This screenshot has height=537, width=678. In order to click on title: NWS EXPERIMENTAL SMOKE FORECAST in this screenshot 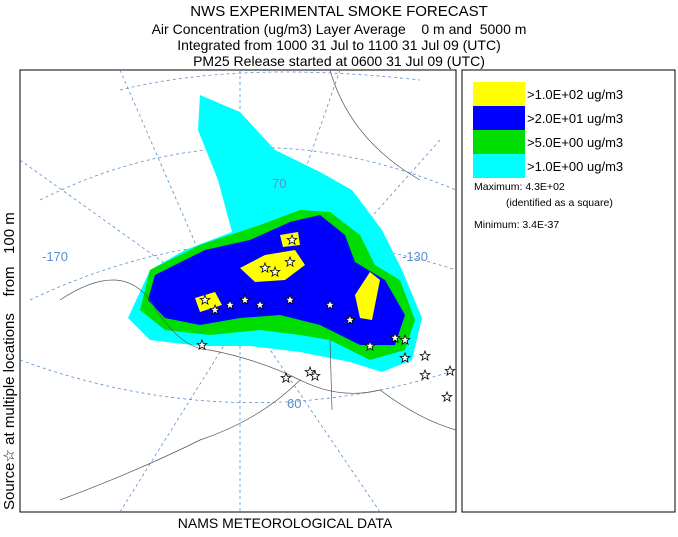, I will do `click(339, 11)`.